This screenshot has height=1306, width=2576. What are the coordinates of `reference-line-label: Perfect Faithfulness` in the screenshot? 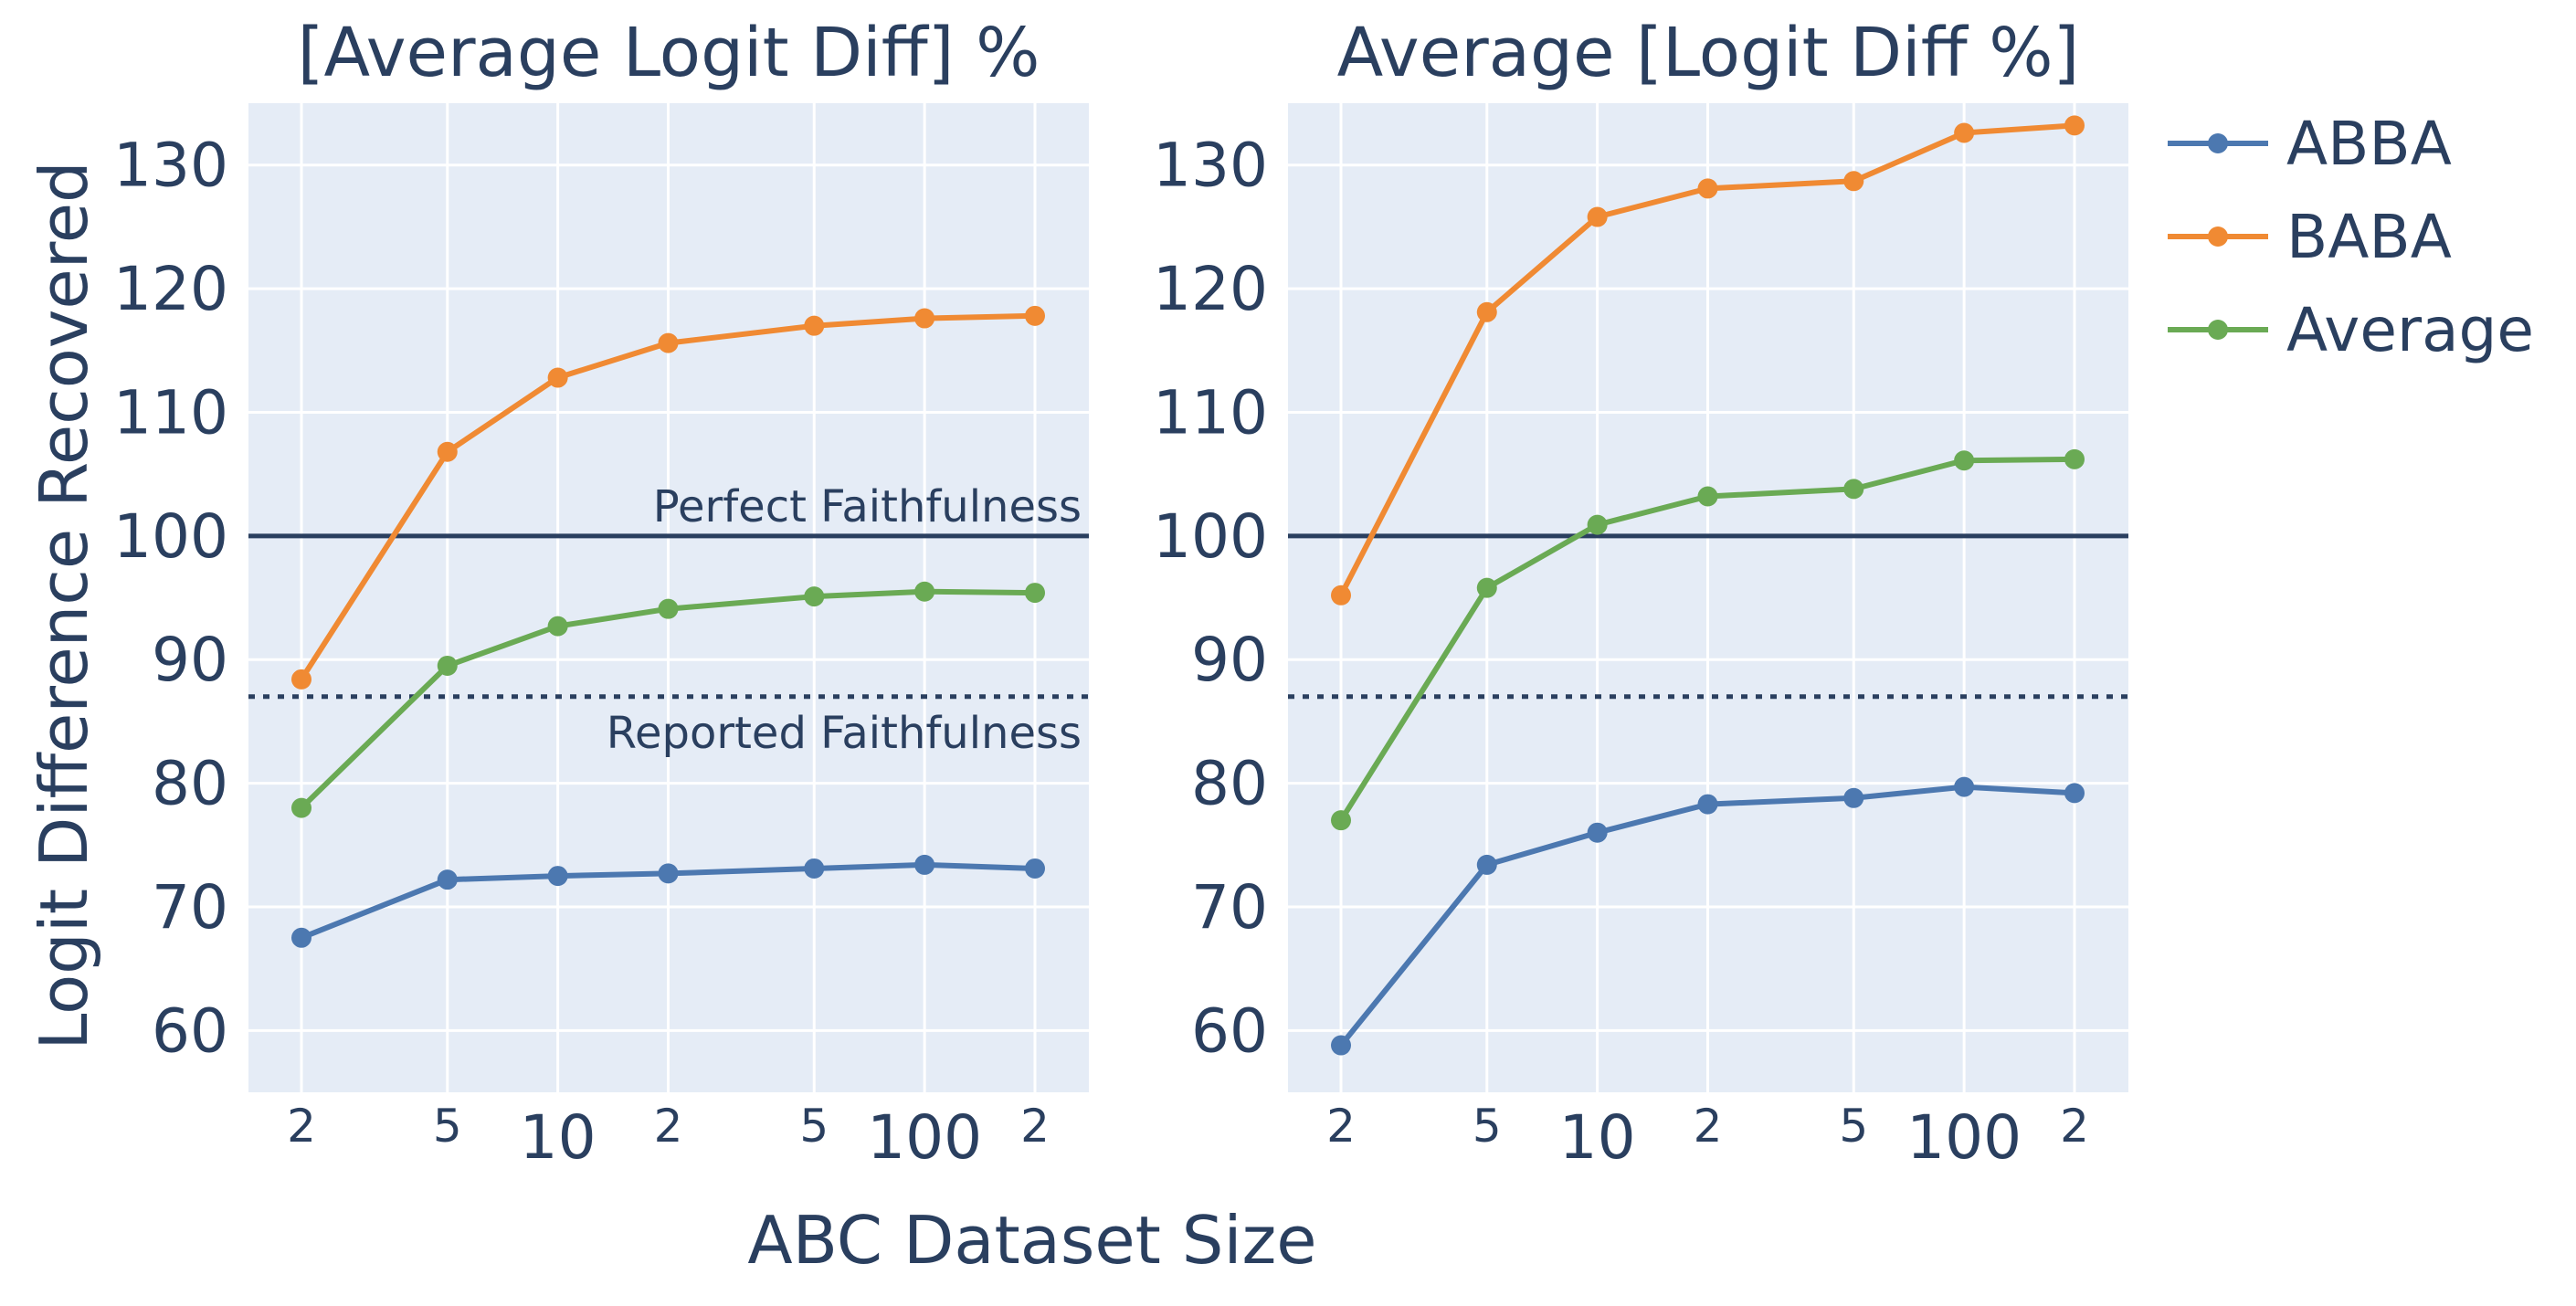 It's located at (867, 506).